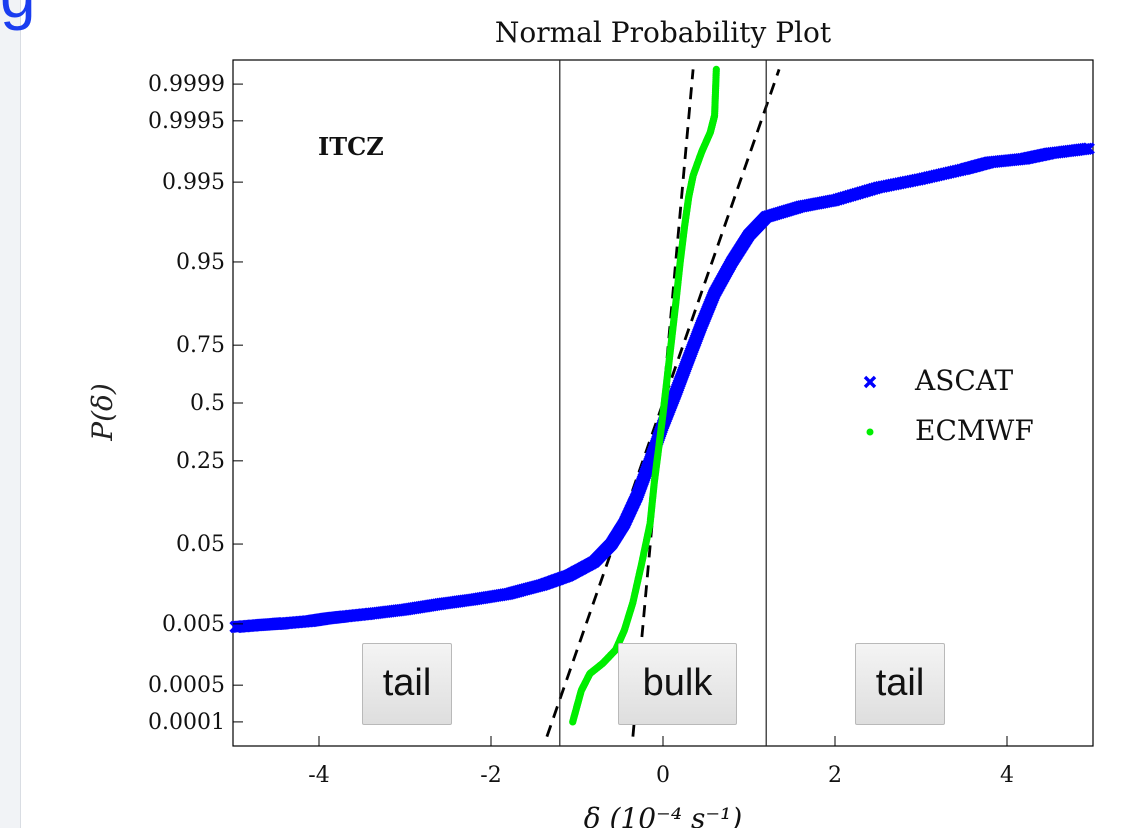 This screenshot has height=828, width=1143. Describe the element at coordinates (318, 775) in the screenshot. I see `x-tick-label: -4` at that location.